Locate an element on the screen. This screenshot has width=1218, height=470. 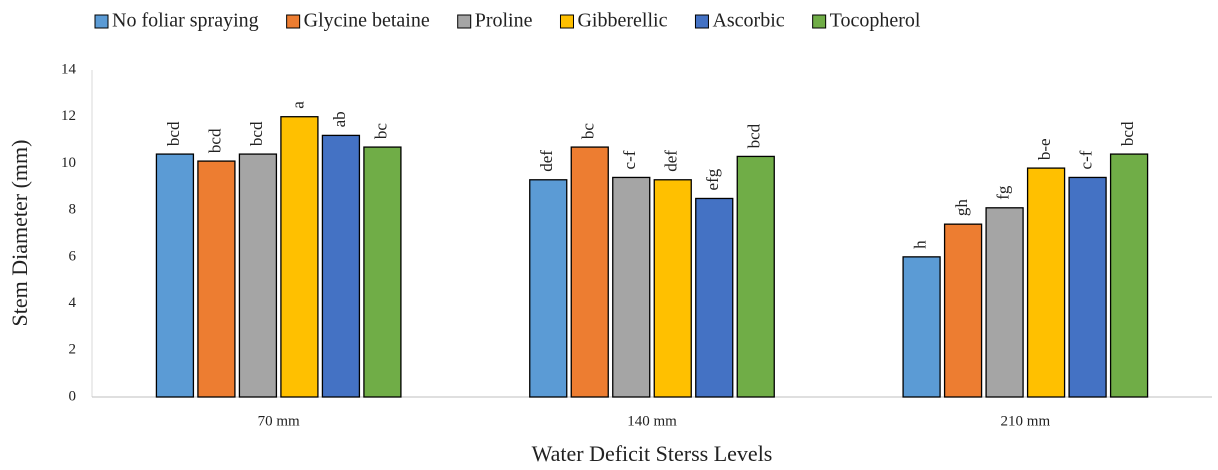
y-tick-label: 6 is located at coordinates (73, 256).